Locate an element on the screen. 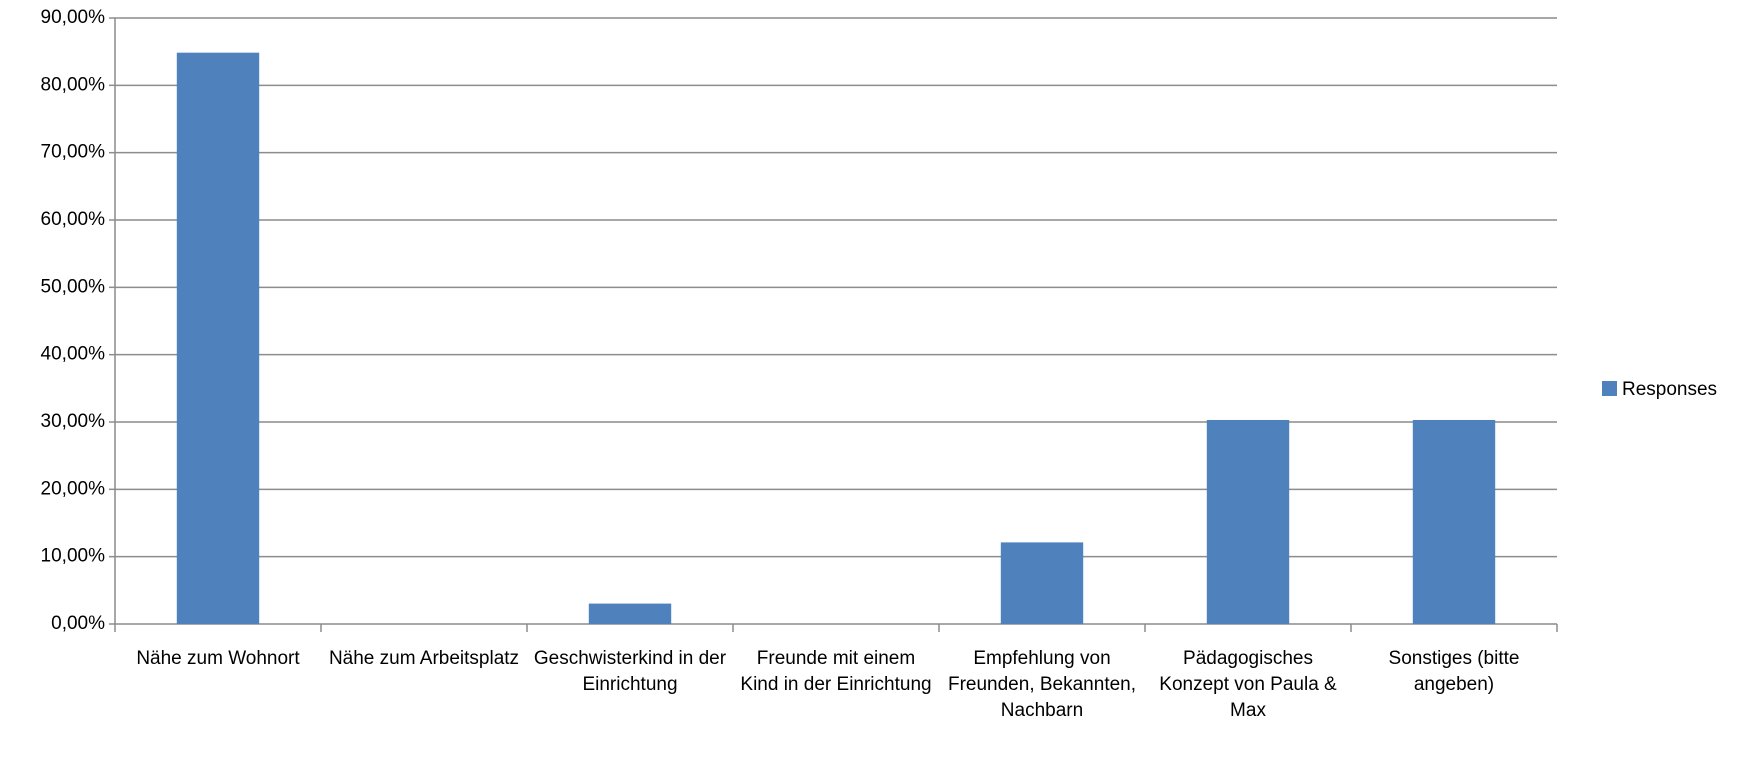 Image resolution: width=1746 pixels, height=766 pixels. y-tick-label: 80,00% is located at coordinates (73, 84).